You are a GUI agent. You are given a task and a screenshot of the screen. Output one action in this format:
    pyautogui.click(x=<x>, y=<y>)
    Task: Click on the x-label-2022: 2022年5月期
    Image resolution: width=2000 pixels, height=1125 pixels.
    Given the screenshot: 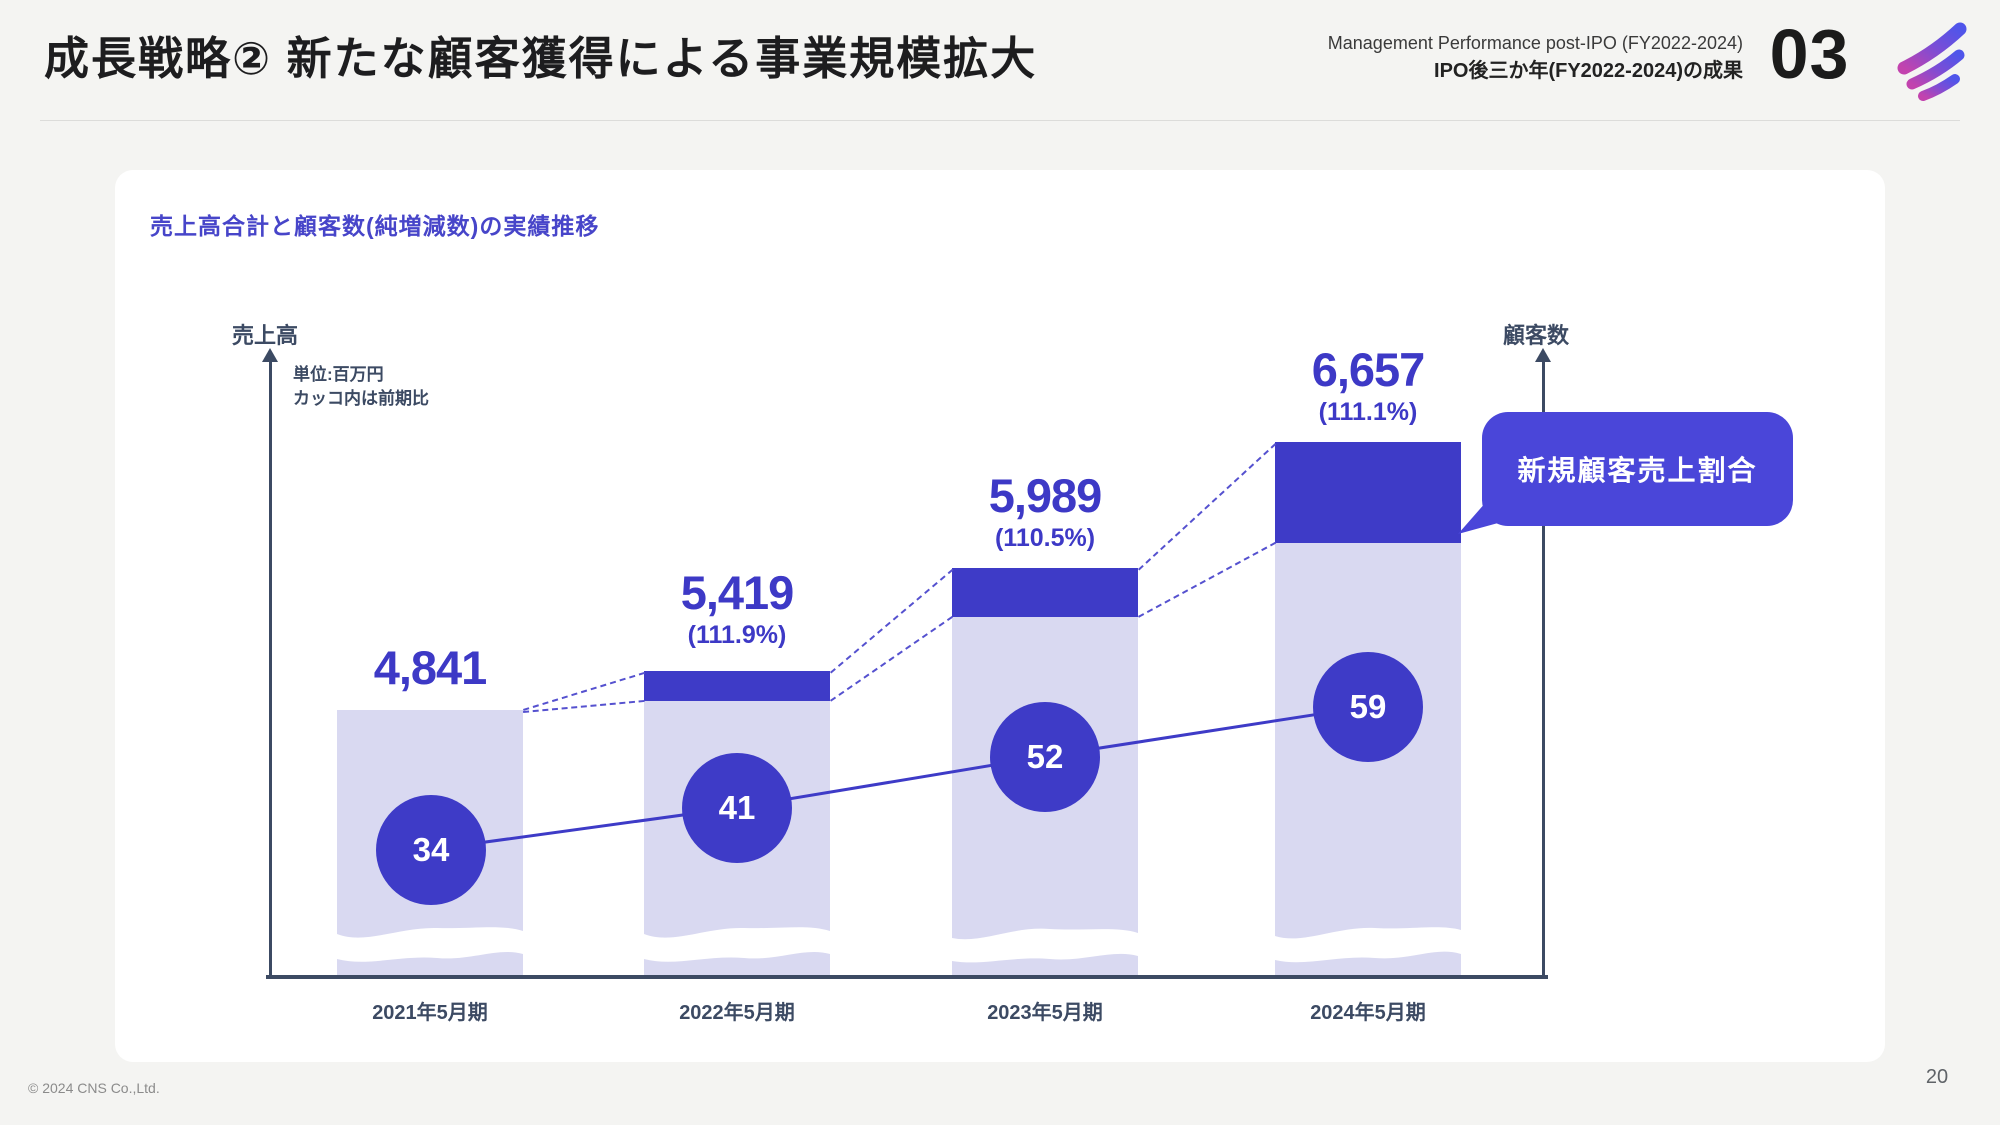 What is the action you would take?
    pyautogui.click(x=737, y=1013)
    